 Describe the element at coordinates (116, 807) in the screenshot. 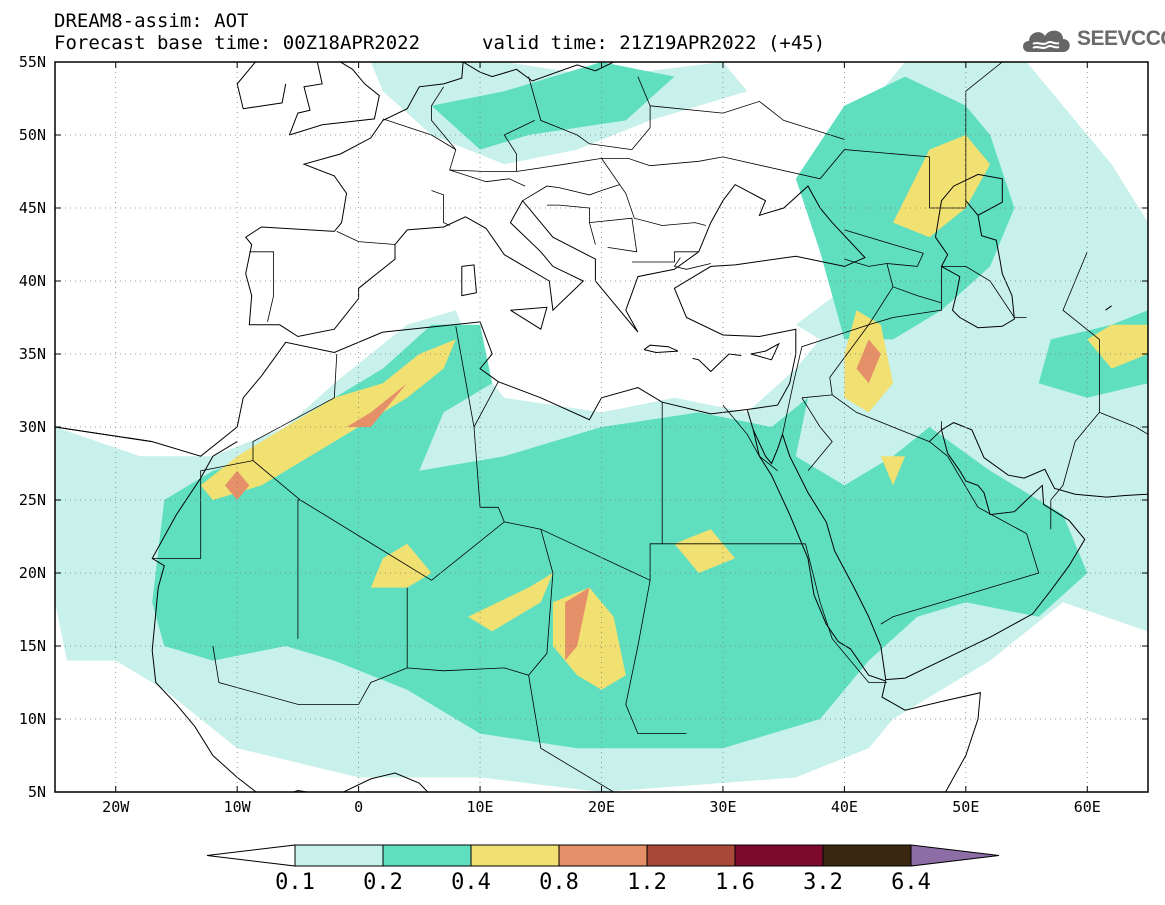

I see `lon-label: 20W` at that location.